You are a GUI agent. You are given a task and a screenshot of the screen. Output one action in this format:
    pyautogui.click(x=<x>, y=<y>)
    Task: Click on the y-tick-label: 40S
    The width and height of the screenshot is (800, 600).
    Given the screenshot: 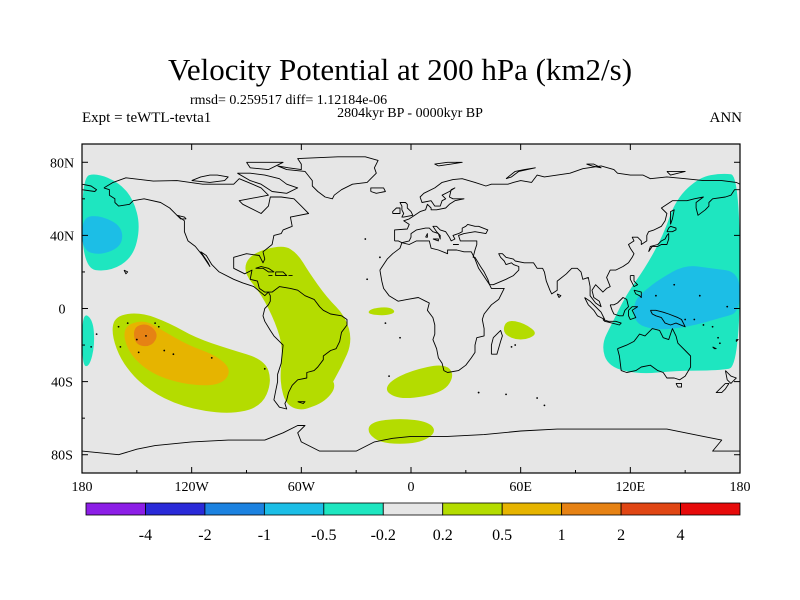 What is the action you would take?
    pyautogui.click(x=62, y=383)
    